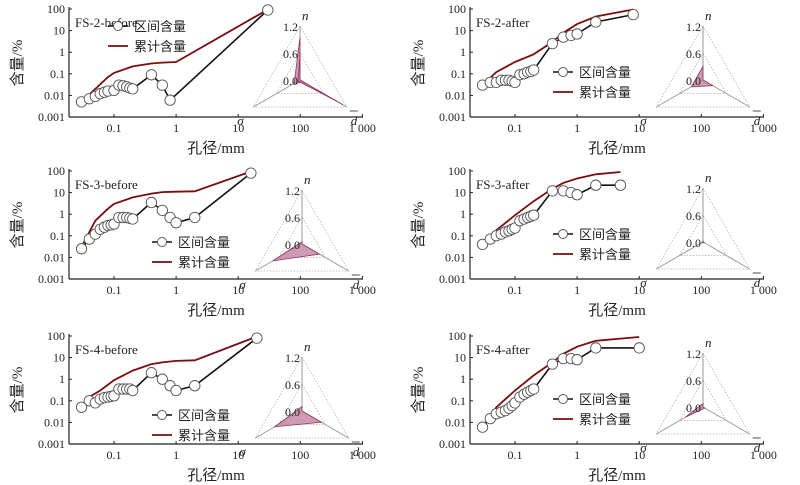  I want to click on panel-title: FS-3-before, so click(106, 184).